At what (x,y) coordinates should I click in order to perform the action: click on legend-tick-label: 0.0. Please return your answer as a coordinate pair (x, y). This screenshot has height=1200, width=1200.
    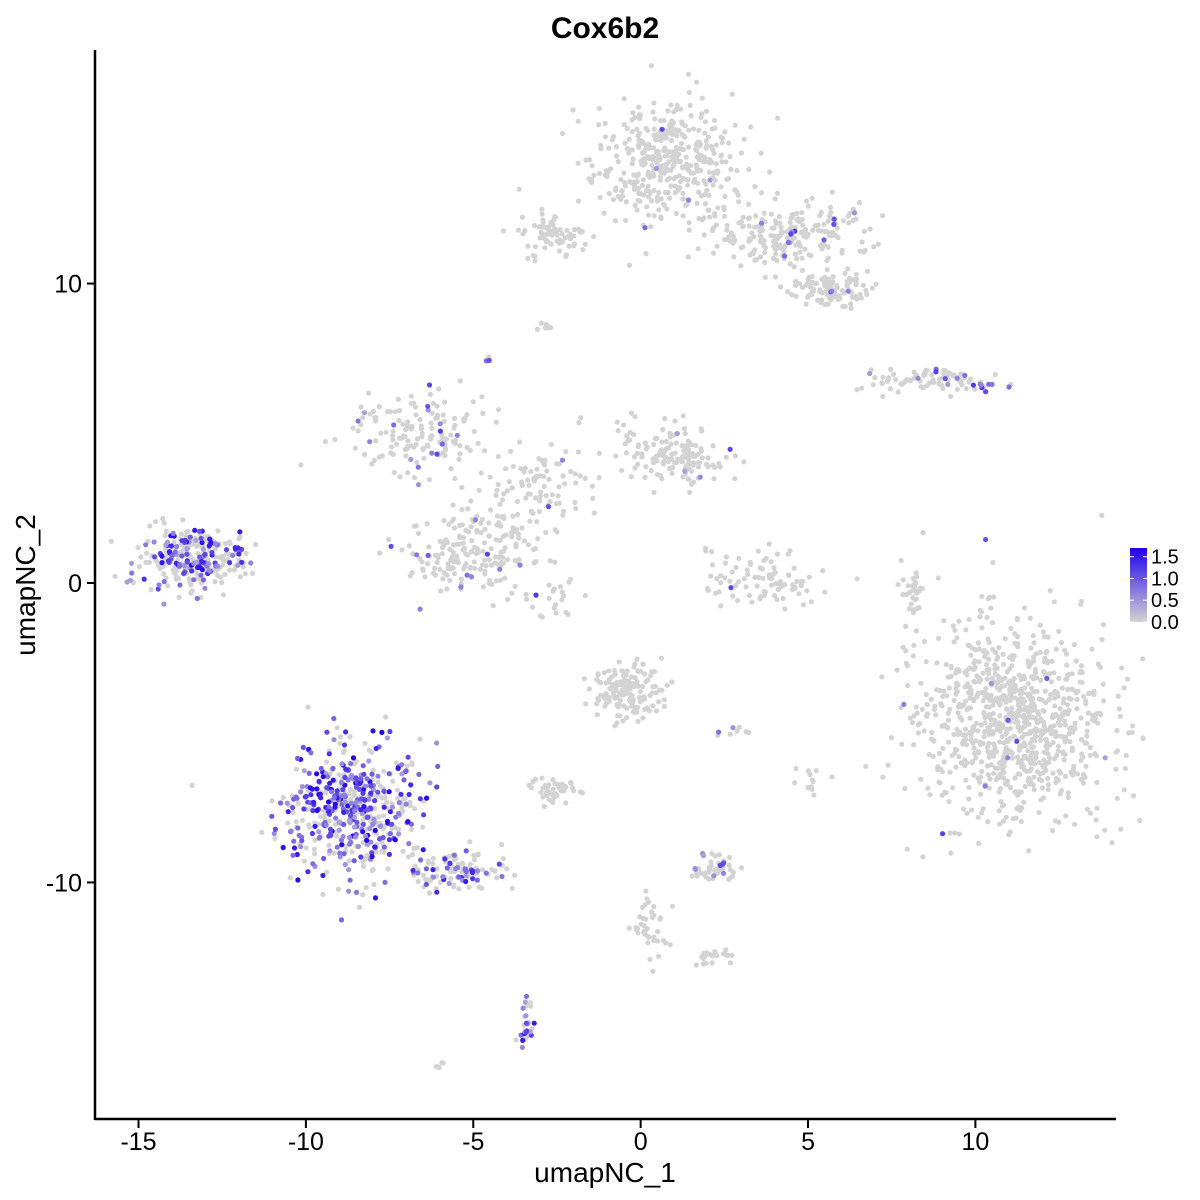
    Looking at the image, I should click on (1165, 623).